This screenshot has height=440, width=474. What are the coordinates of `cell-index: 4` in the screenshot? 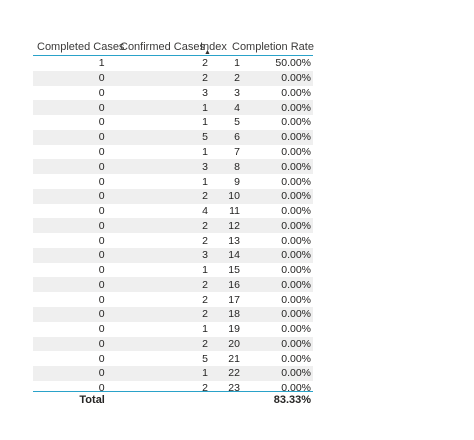 It's located at (237, 107).